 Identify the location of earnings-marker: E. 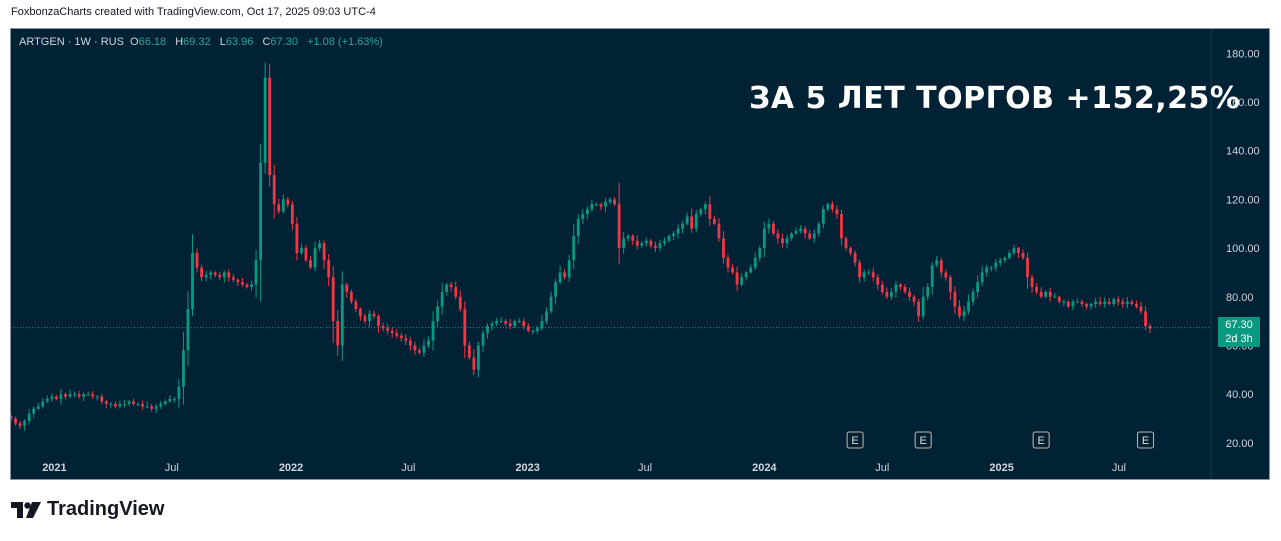
(923, 440).